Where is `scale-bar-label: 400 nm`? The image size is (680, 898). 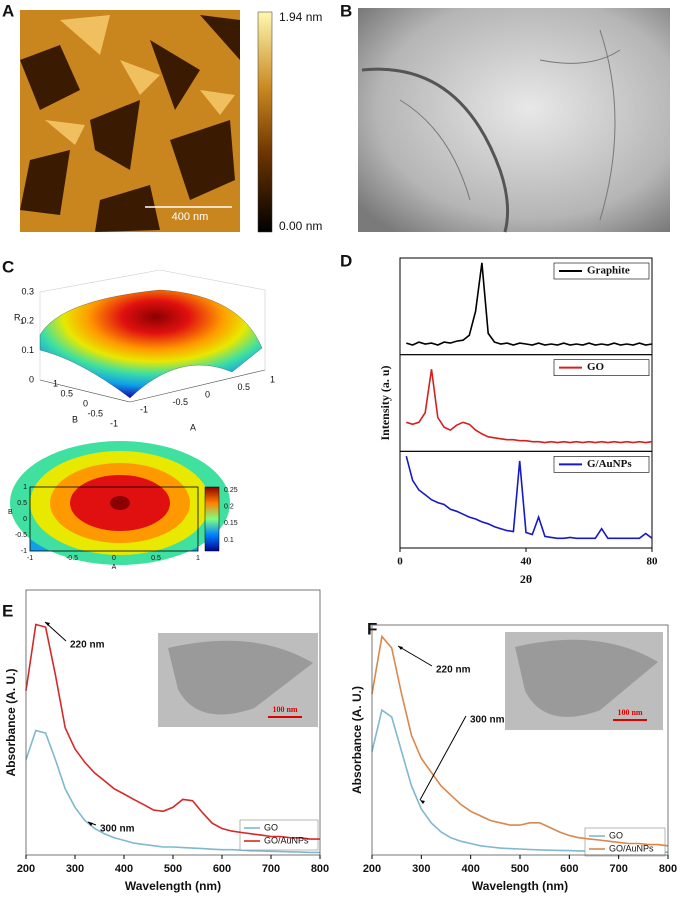
scale-bar-label: 400 nm is located at coordinates (190, 217).